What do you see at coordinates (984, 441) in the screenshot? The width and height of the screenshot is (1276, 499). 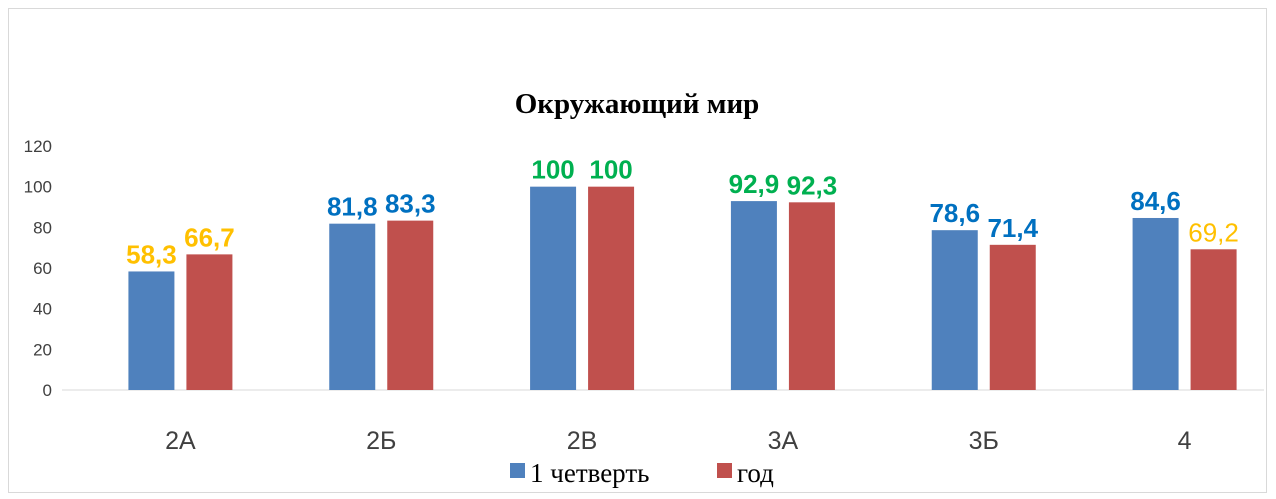 I see `x-tick-label: 3Б` at bounding box center [984, 441].